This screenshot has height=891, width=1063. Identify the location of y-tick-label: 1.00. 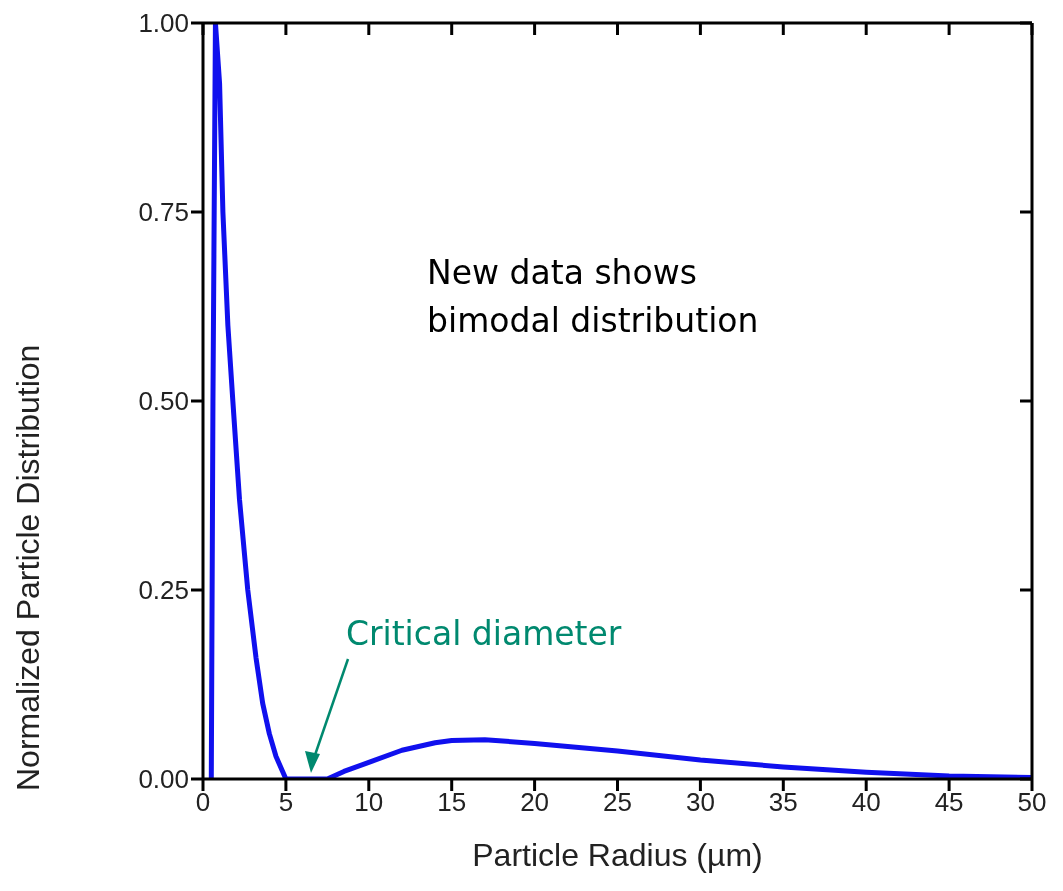
(163, 23).